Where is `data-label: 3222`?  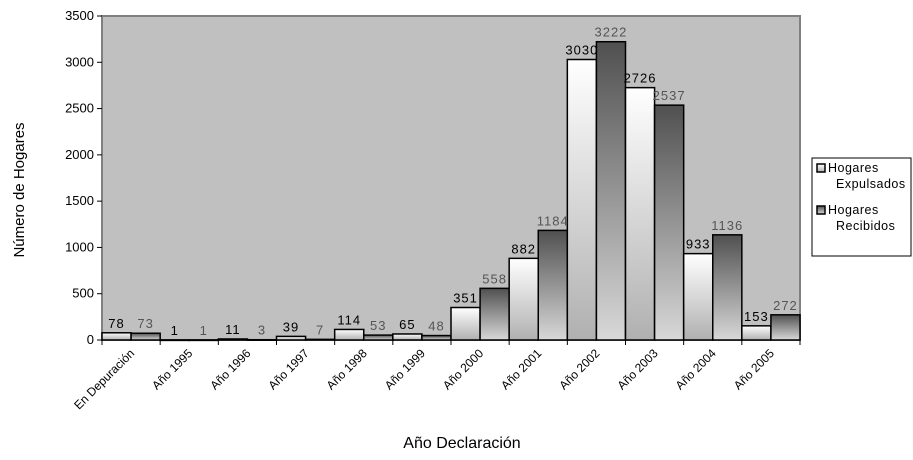
data-label: 3222 is located at coordinates (610, 32).